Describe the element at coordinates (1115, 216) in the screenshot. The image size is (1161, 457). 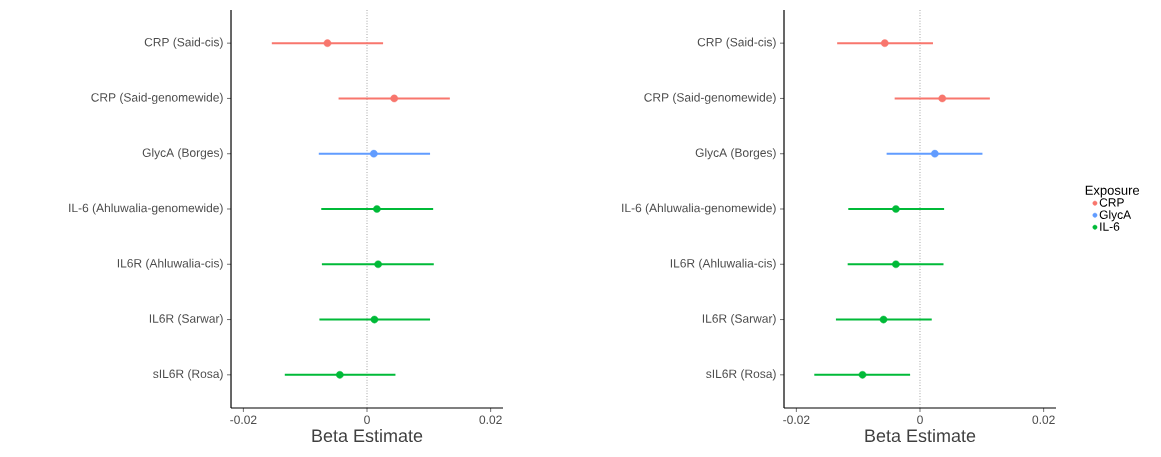
I see `legend-label: GlycA` at that location.